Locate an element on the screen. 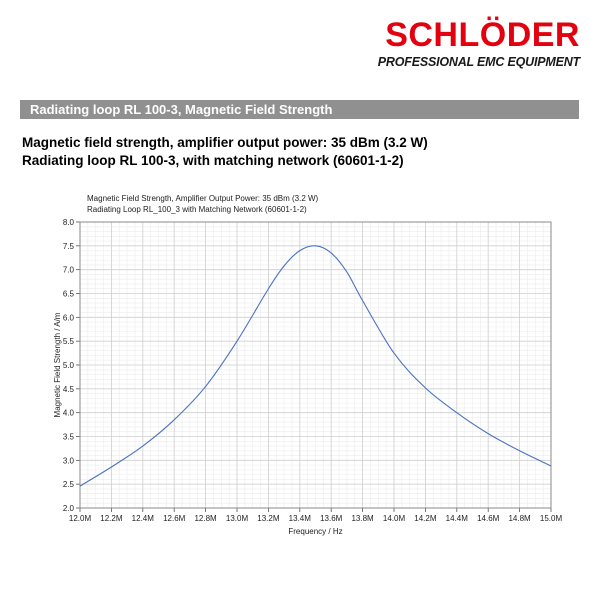 This screenshot has width=600, height=600. x-tick-label: 14.0M is located at coordinates (394, 518).